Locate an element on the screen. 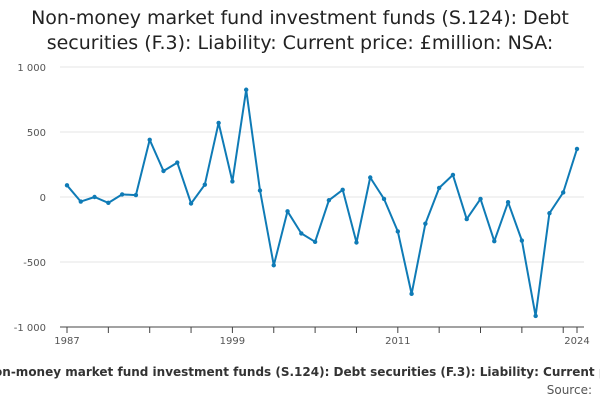 The height and width of the screenshot is (400, 600). y-tick-label: 0 is located at coordinates (43, 198).